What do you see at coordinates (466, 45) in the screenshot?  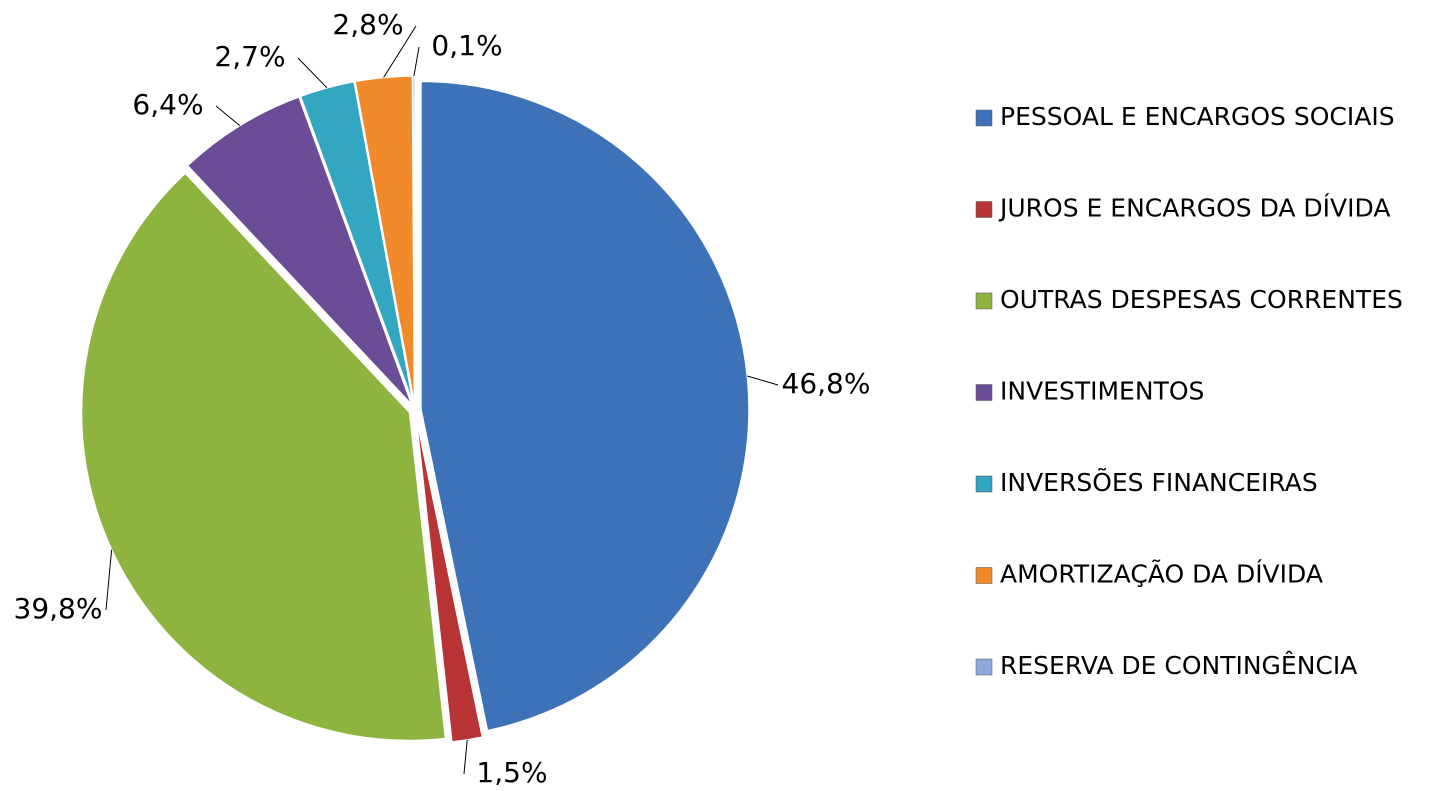 I see `data-label: 0,1%` at bounding box center [466, 45].